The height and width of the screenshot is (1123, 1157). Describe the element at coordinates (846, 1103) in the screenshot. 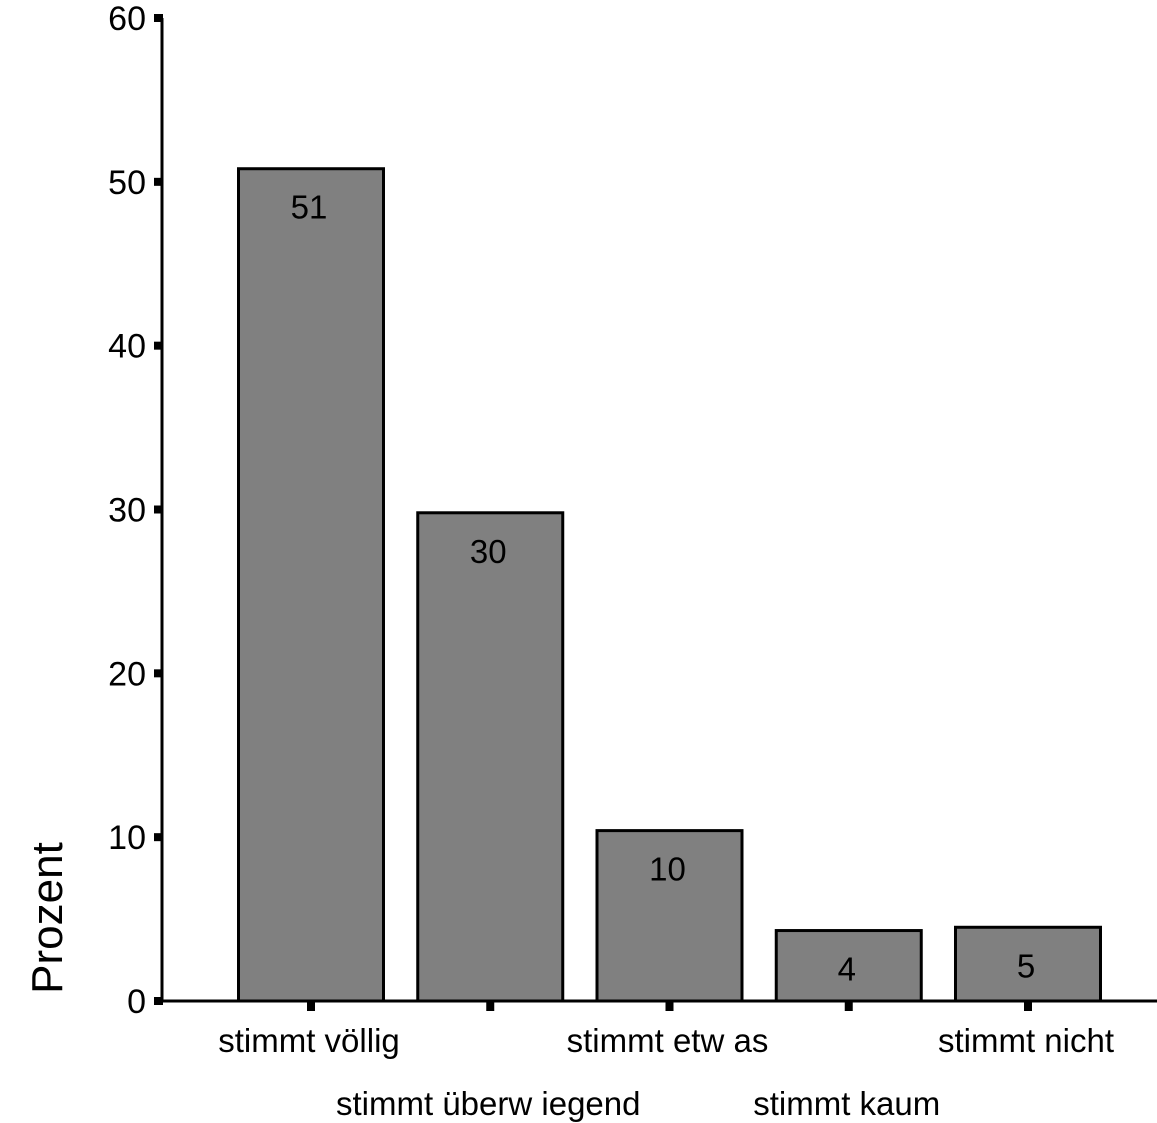

I see `x-category-label: stimmt kaum` at that location.